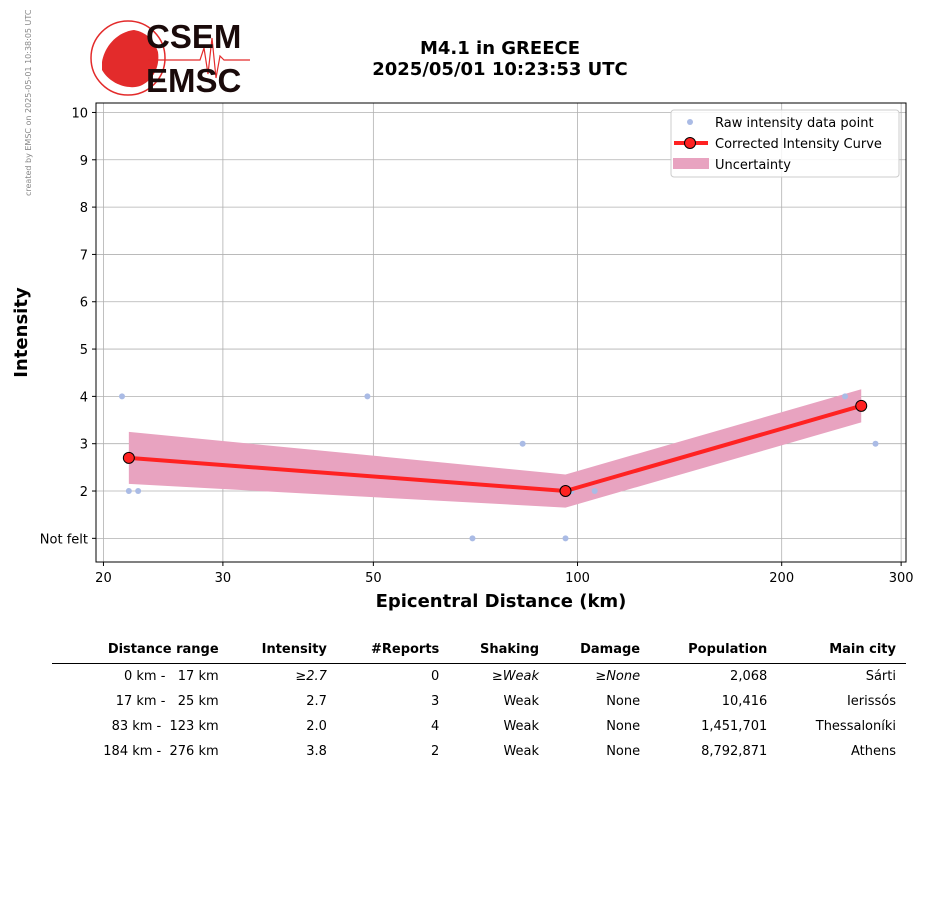 The height and width of the screenshot is (905, 926). I want to click on table-cell: ≥2.7, so click(311, 676).